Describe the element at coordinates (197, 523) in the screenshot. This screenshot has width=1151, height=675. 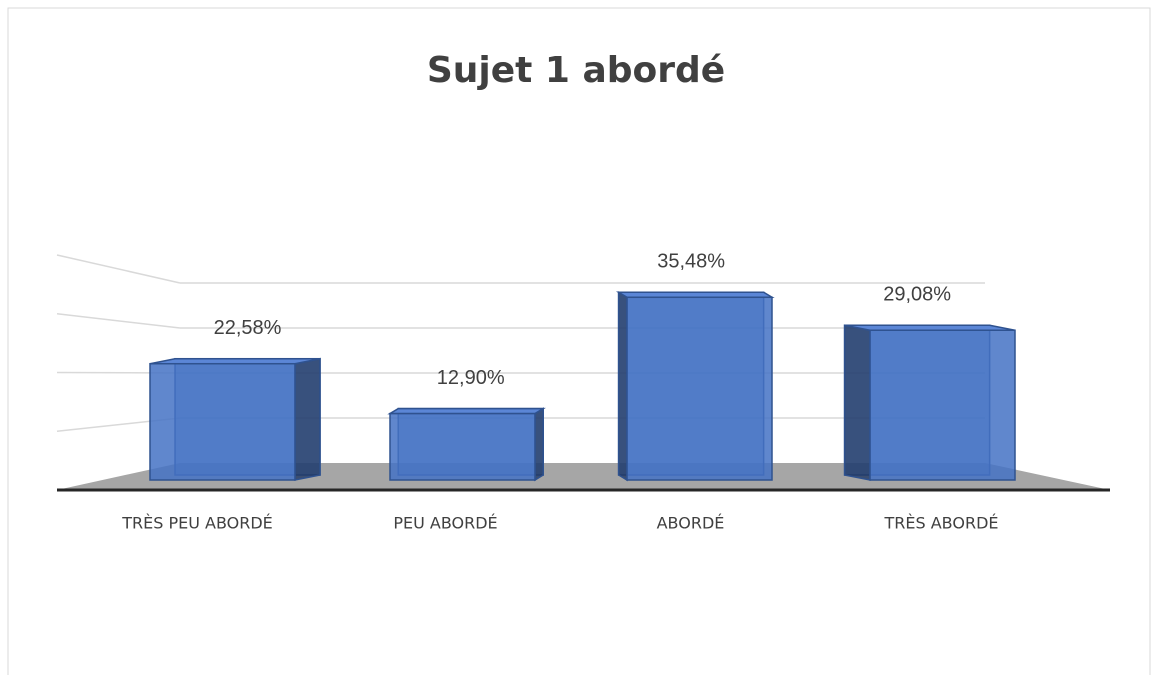
I see `x-tick-label: TRÈS PEU ABORDÉ` at that location.